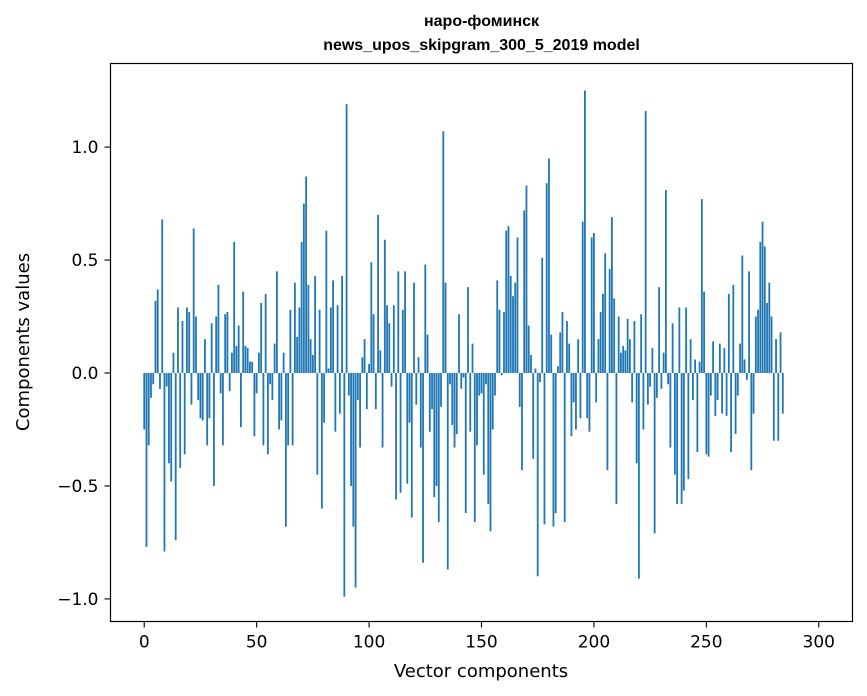 Image resolution: width=867 pixels, height=696 pixels. Describe the element at coordinates (481, 643) in the screenshot. I see `x-tick-label: 150` at that location.